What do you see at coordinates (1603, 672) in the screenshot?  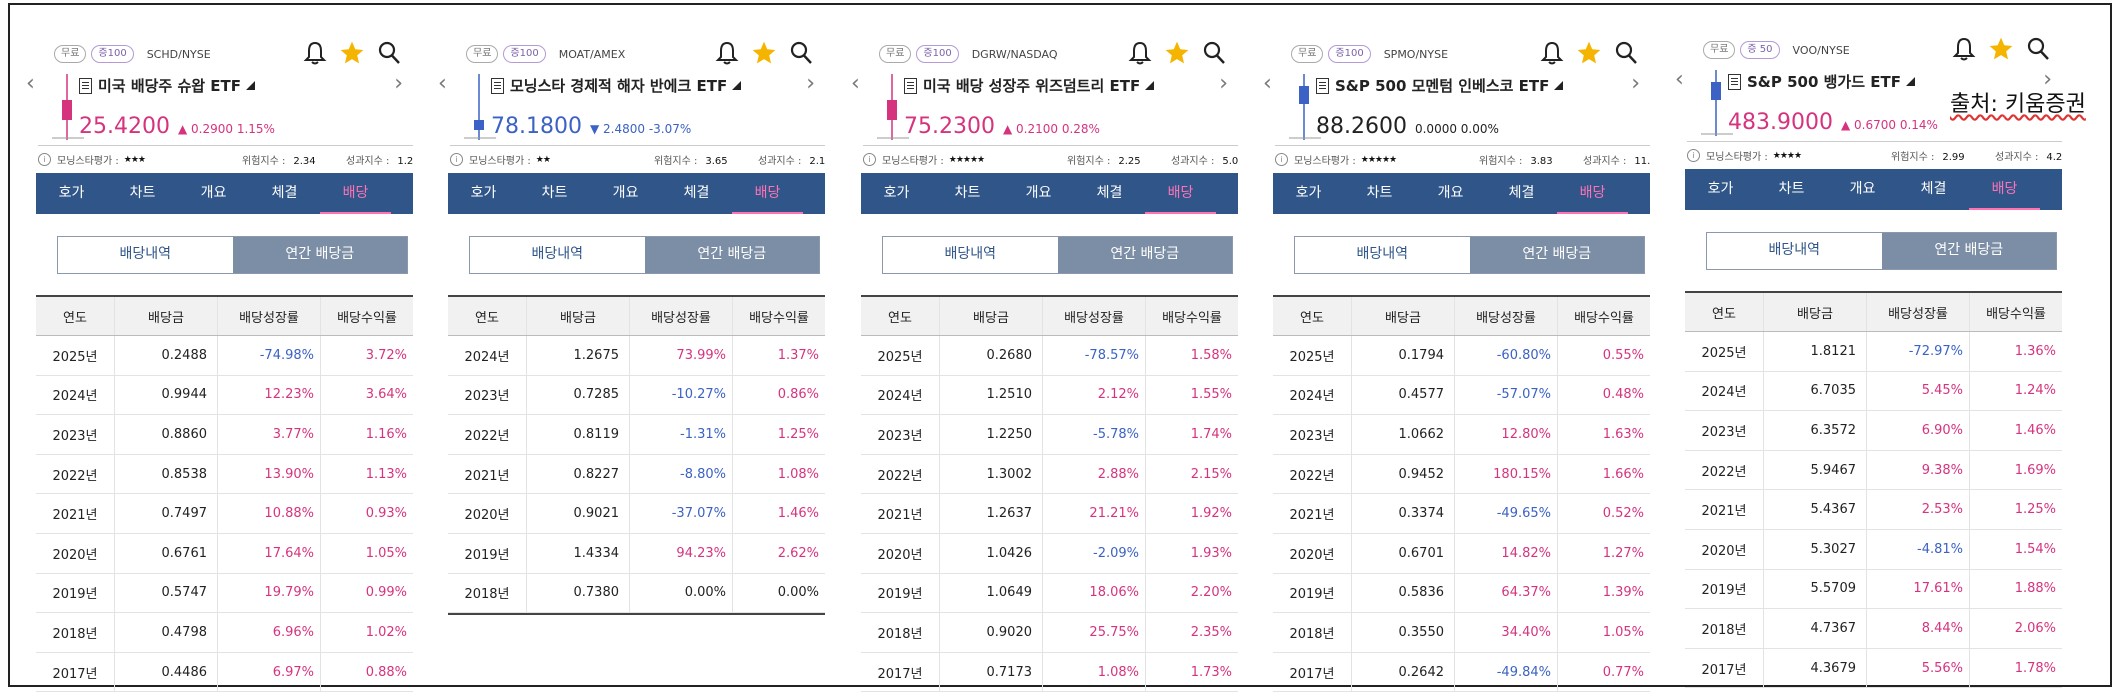 I see `yield-cell: 0.77%` at bounding box center [1603, 672].